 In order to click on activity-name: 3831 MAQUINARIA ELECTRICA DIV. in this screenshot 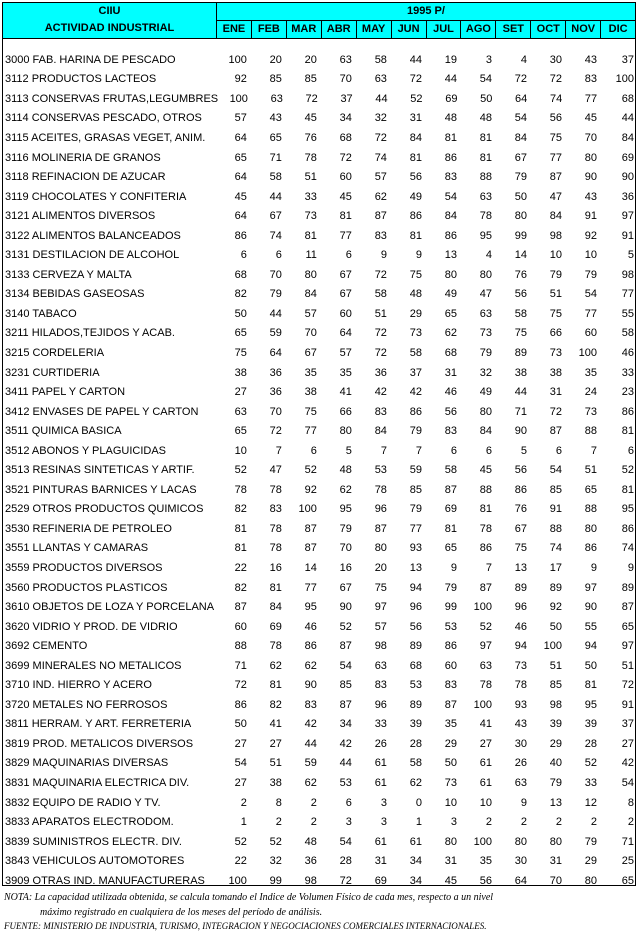, I will do `click(97, 783)`.